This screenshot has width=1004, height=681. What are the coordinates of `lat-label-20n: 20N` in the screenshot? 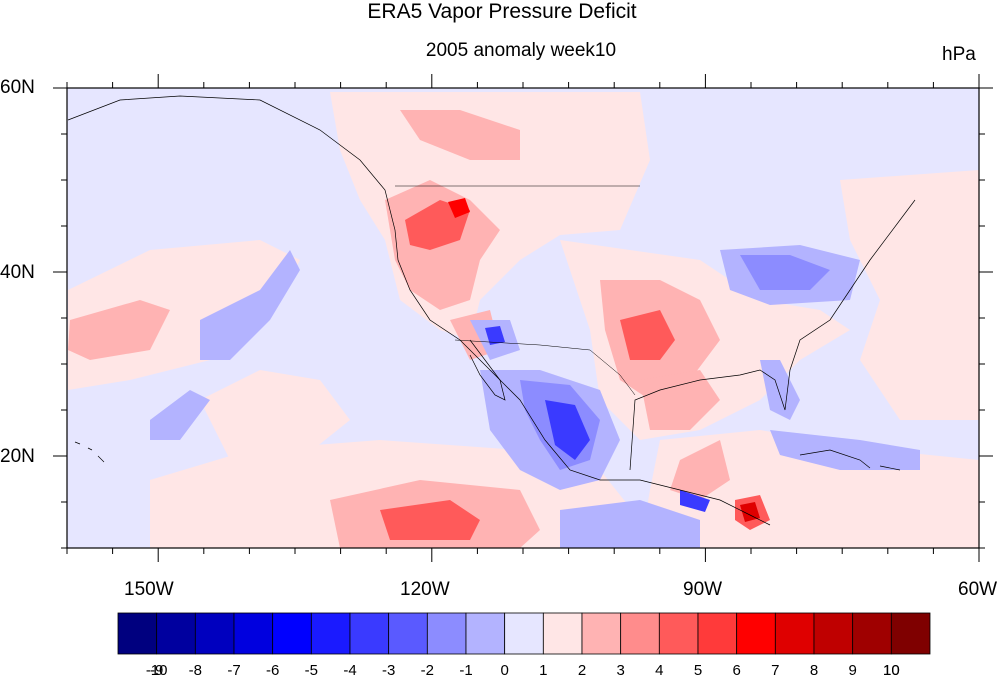 It's located at (17, 456).